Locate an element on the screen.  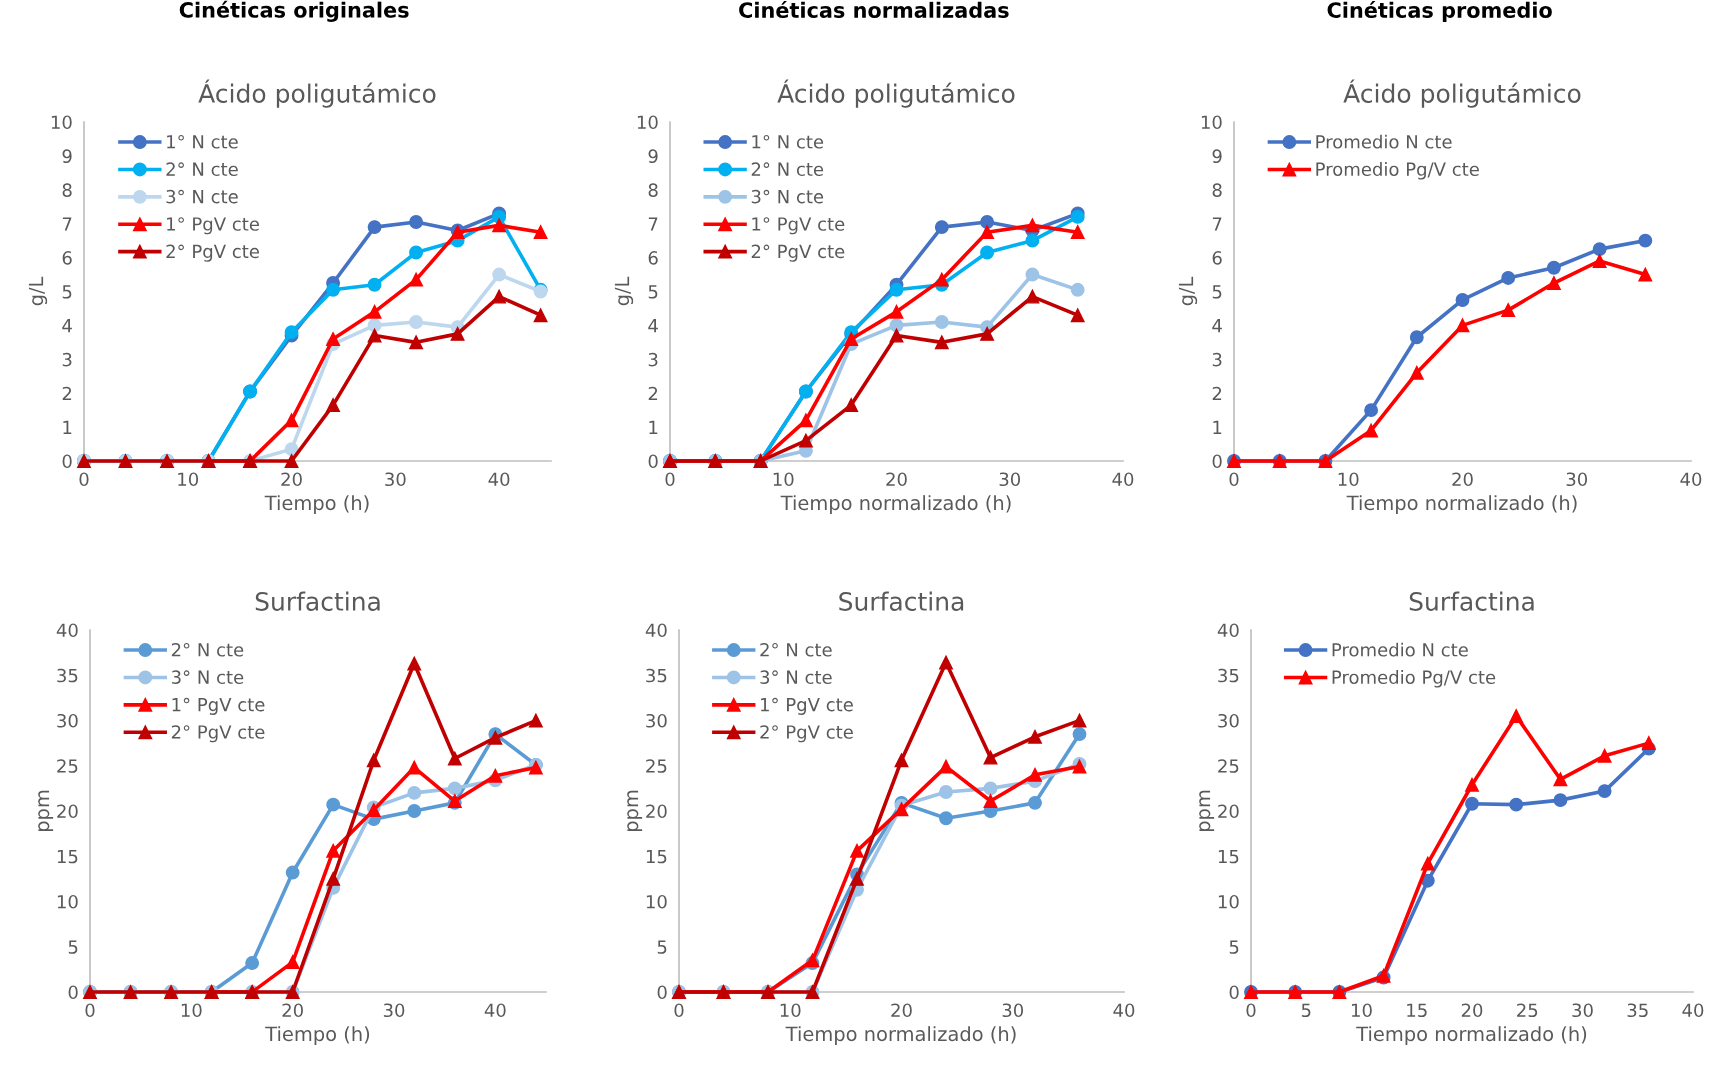
x-axis-title: Tiempo (h) is located at coordinates (317, 1035).